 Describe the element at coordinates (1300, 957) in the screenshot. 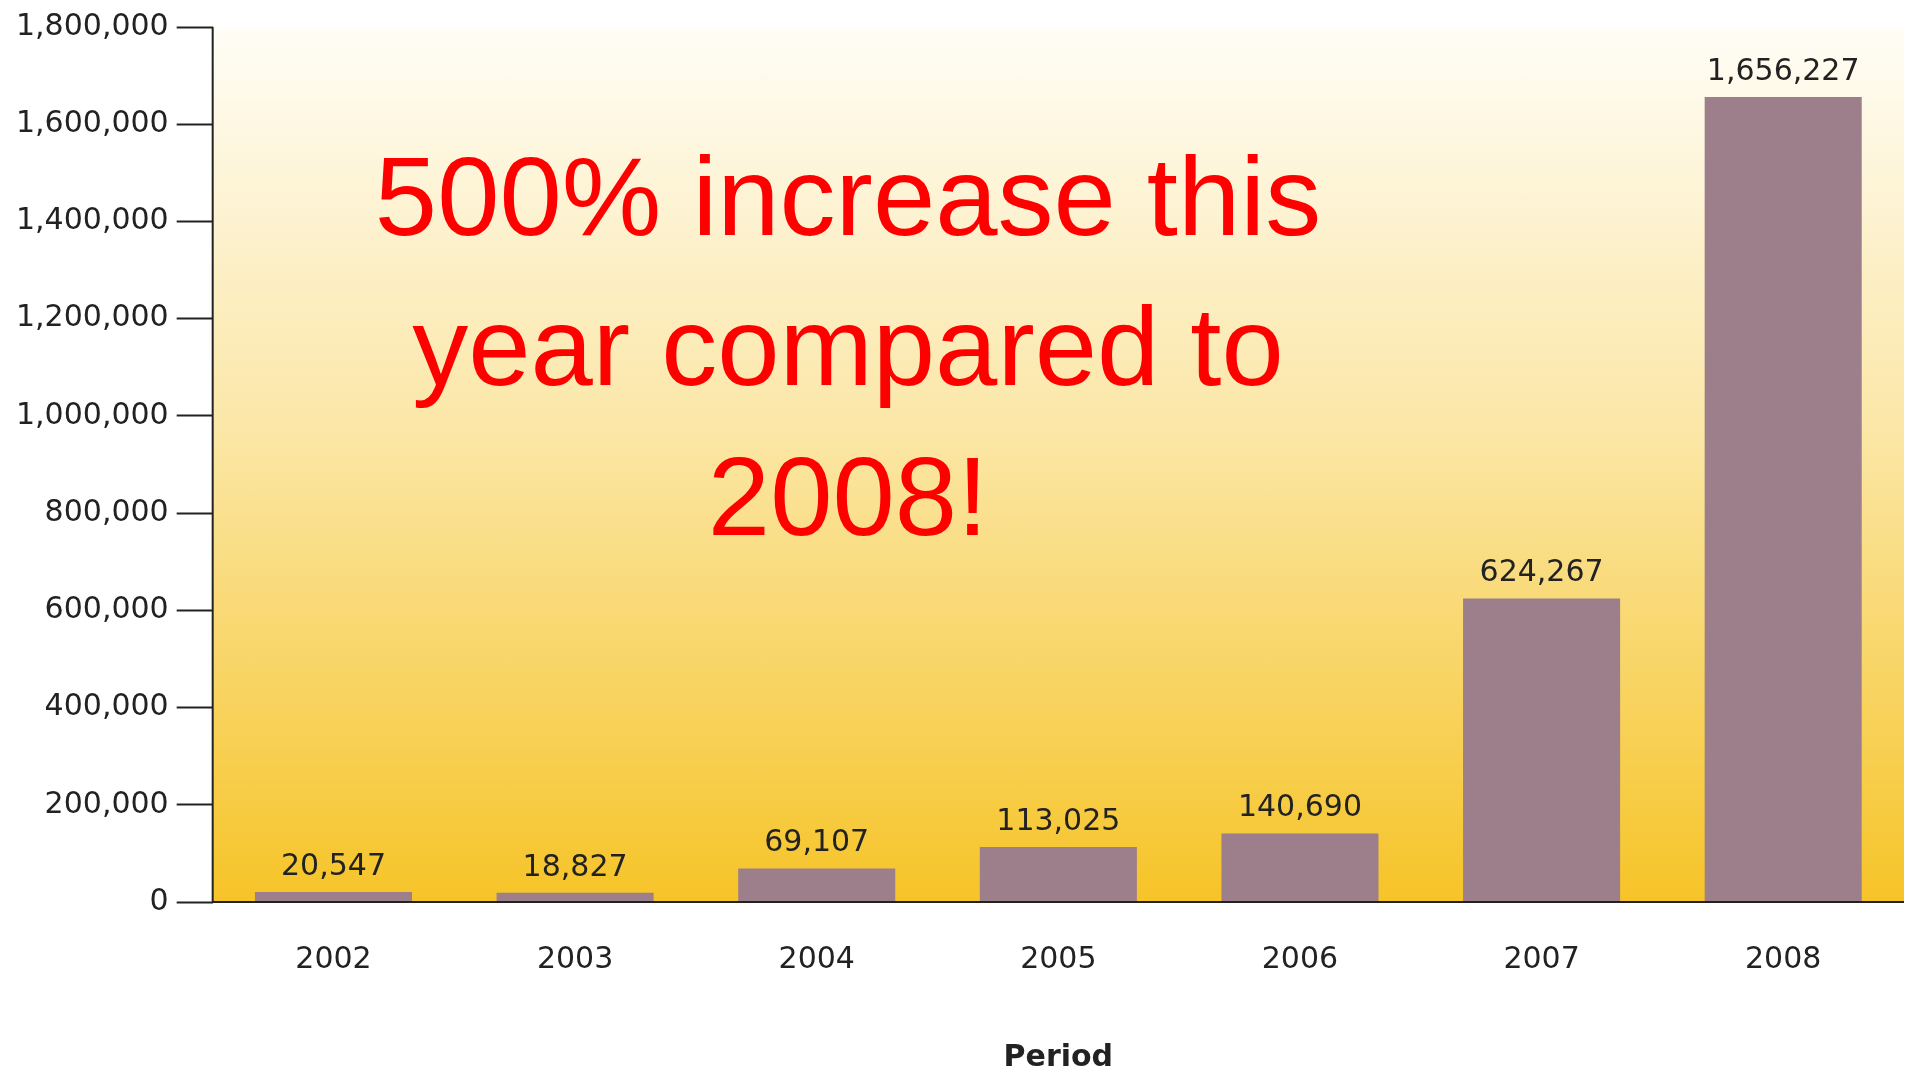

I see `x-tick-label: 2006` at that location.